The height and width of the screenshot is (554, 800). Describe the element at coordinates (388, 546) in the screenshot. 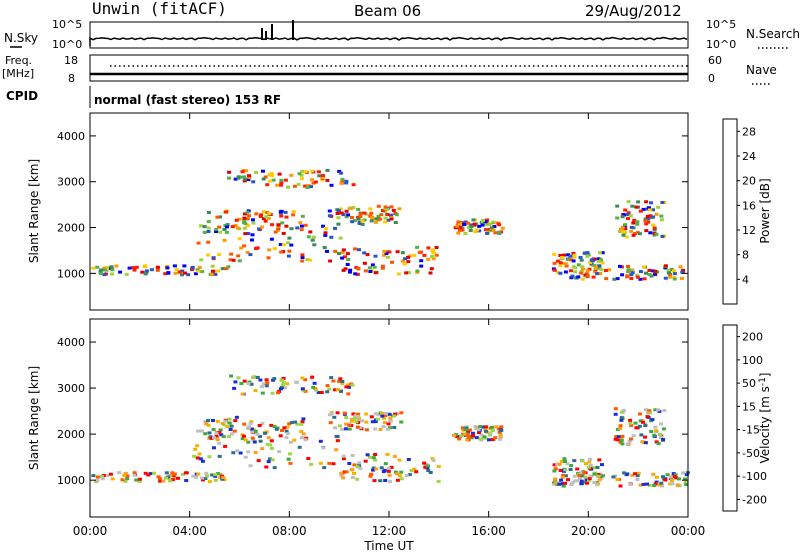

I see `x-axis-label: Time UT` at that location.